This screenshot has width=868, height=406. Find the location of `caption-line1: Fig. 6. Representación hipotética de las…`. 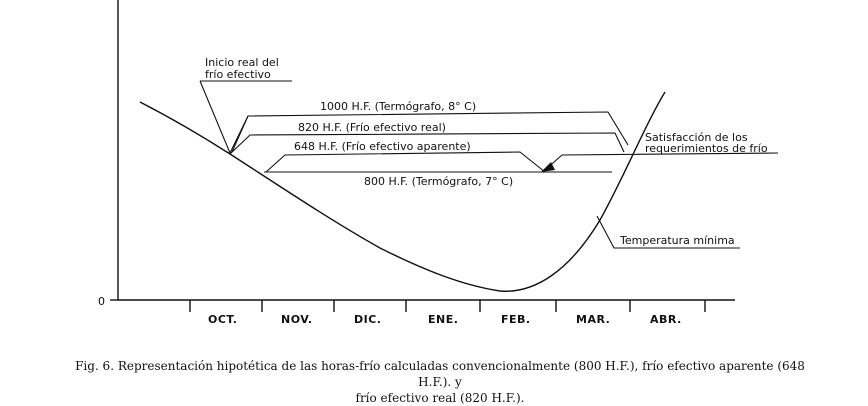

caption-line1: Fig. 6. Representación hipotética de las… is located at coordinates (440, 374).